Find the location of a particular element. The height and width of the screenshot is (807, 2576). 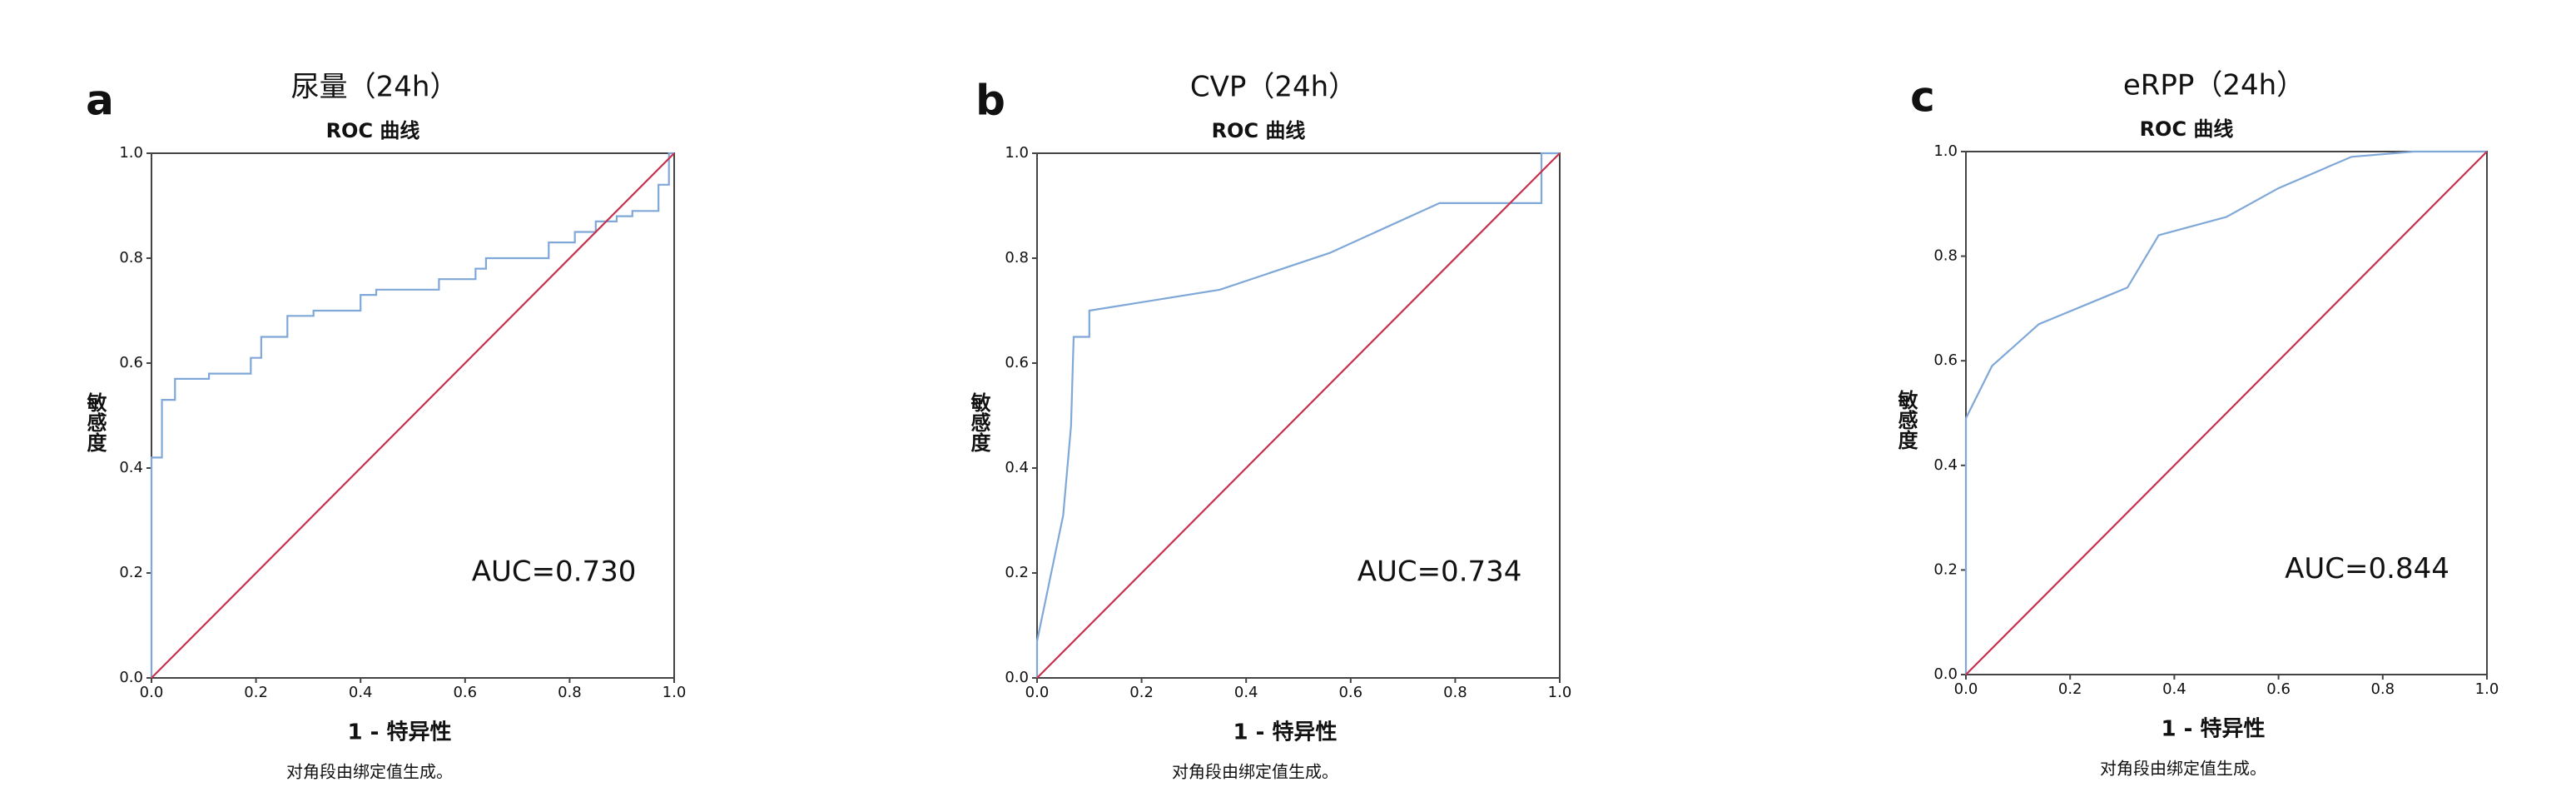

auc-annotation: AUC=0.730 is located at coordinates (554, 572).